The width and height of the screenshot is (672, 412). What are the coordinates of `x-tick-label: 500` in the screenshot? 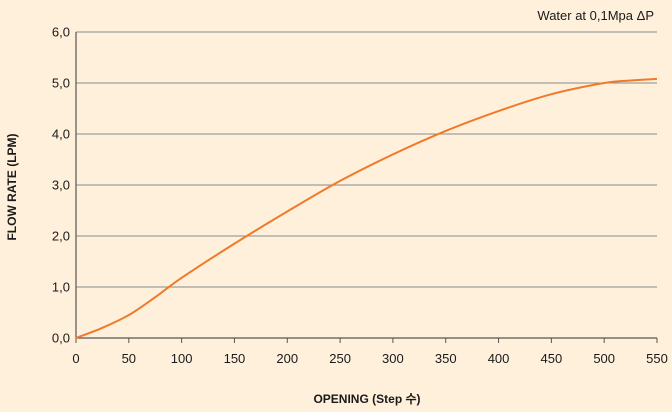 It's located at (604, 358).